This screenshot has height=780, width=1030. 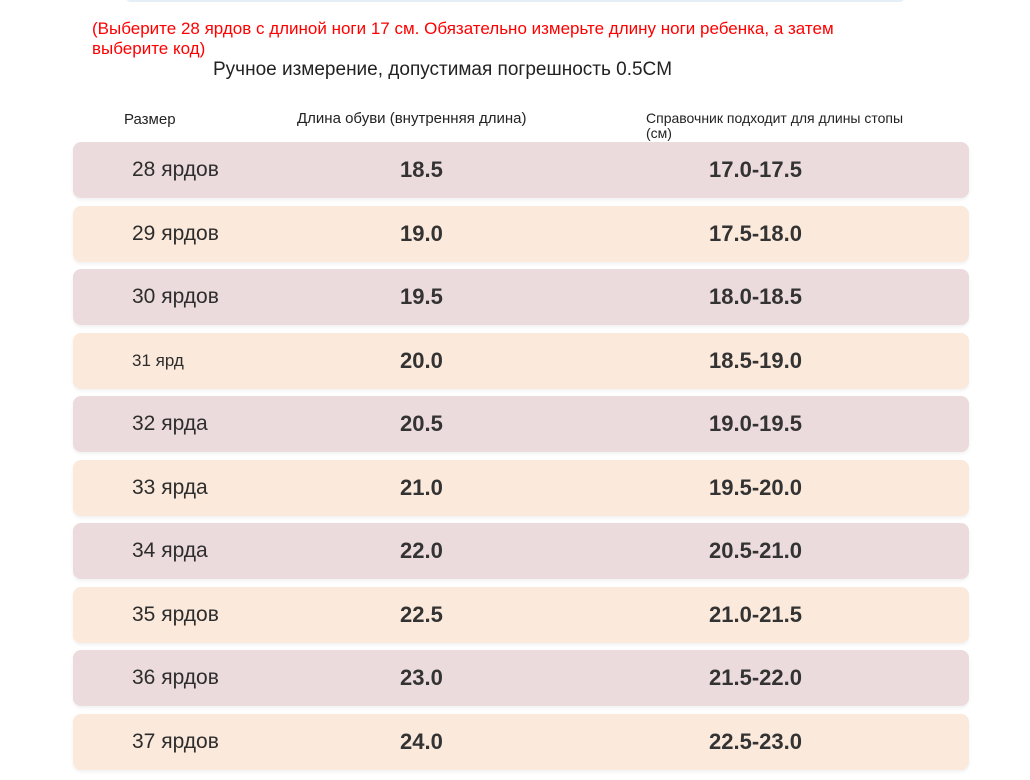 What do you see at coordinates (521, 297) in the screenshot?
I see `table-row: 30 ярдов 19.5 18.0-18.5` at bounding box center [521, 297].